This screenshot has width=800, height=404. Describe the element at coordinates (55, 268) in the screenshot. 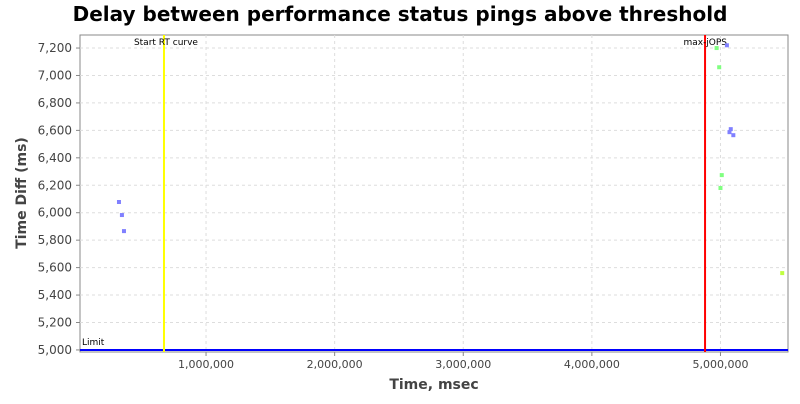

I see `y-tick-label: 5,600` at that location.